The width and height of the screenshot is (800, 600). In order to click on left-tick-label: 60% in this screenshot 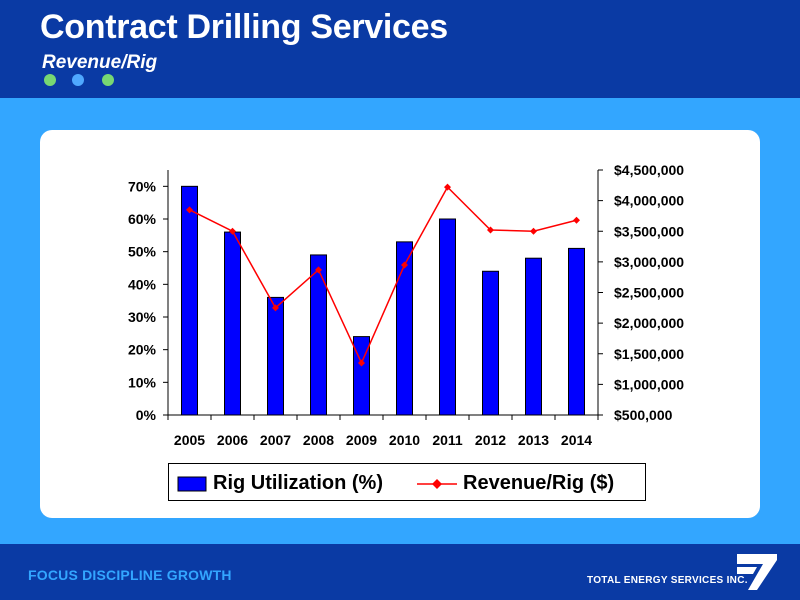, I will do `click(142, 219)`.